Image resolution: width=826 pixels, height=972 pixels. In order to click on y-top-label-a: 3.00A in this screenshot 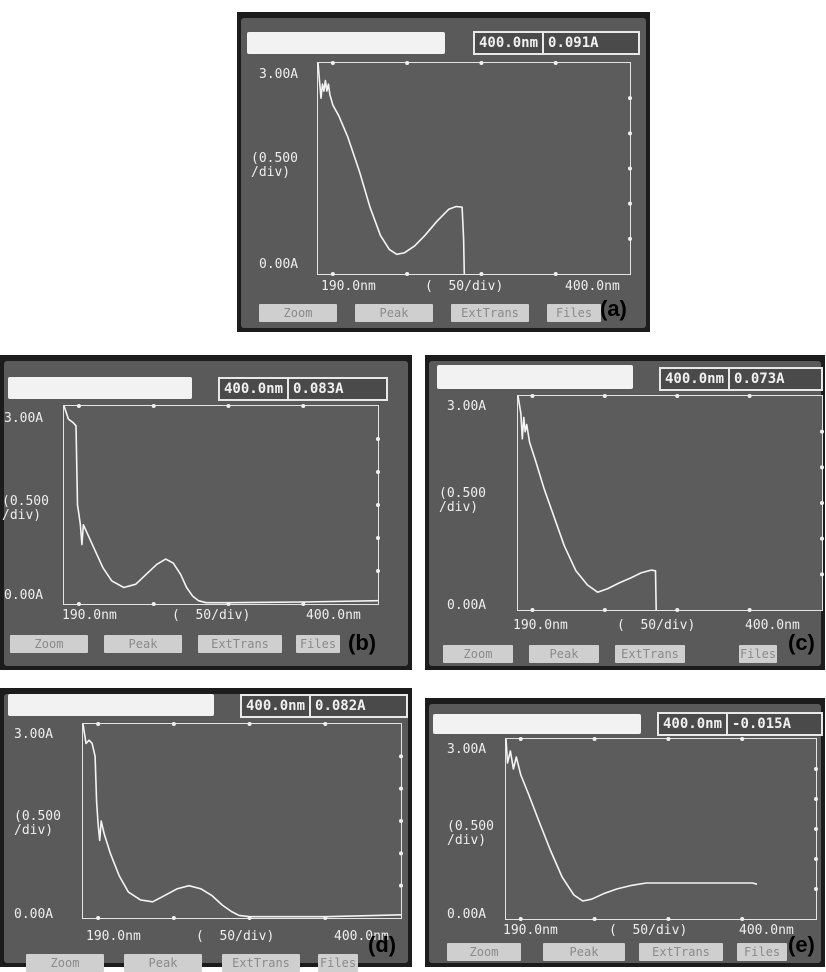, I will do `click(279, 74)`.